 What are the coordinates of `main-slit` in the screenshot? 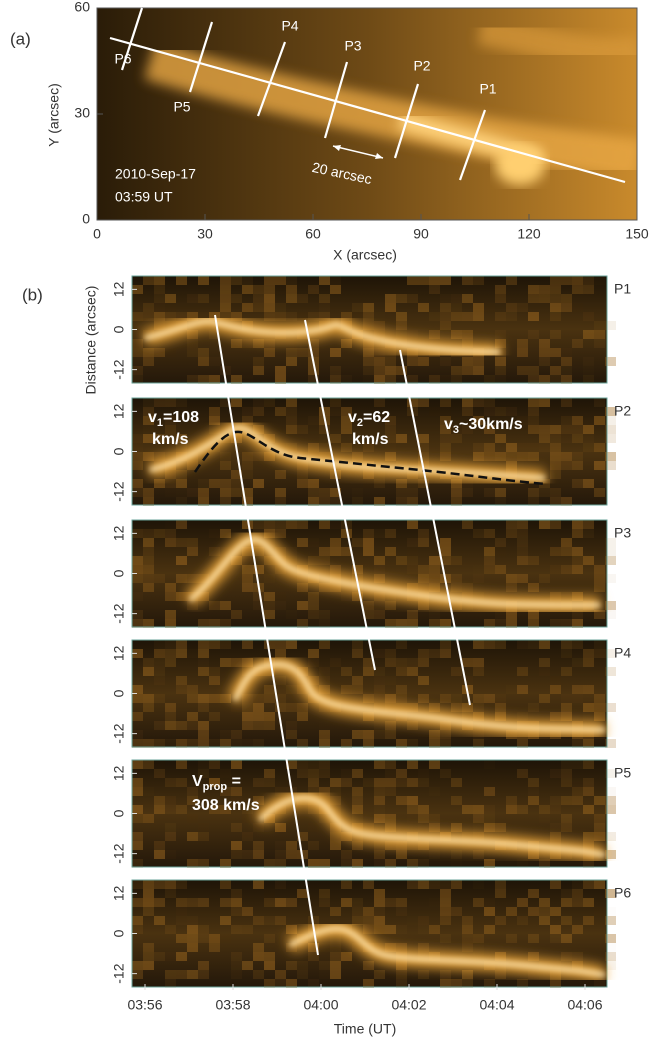 It's located at (367, 110).